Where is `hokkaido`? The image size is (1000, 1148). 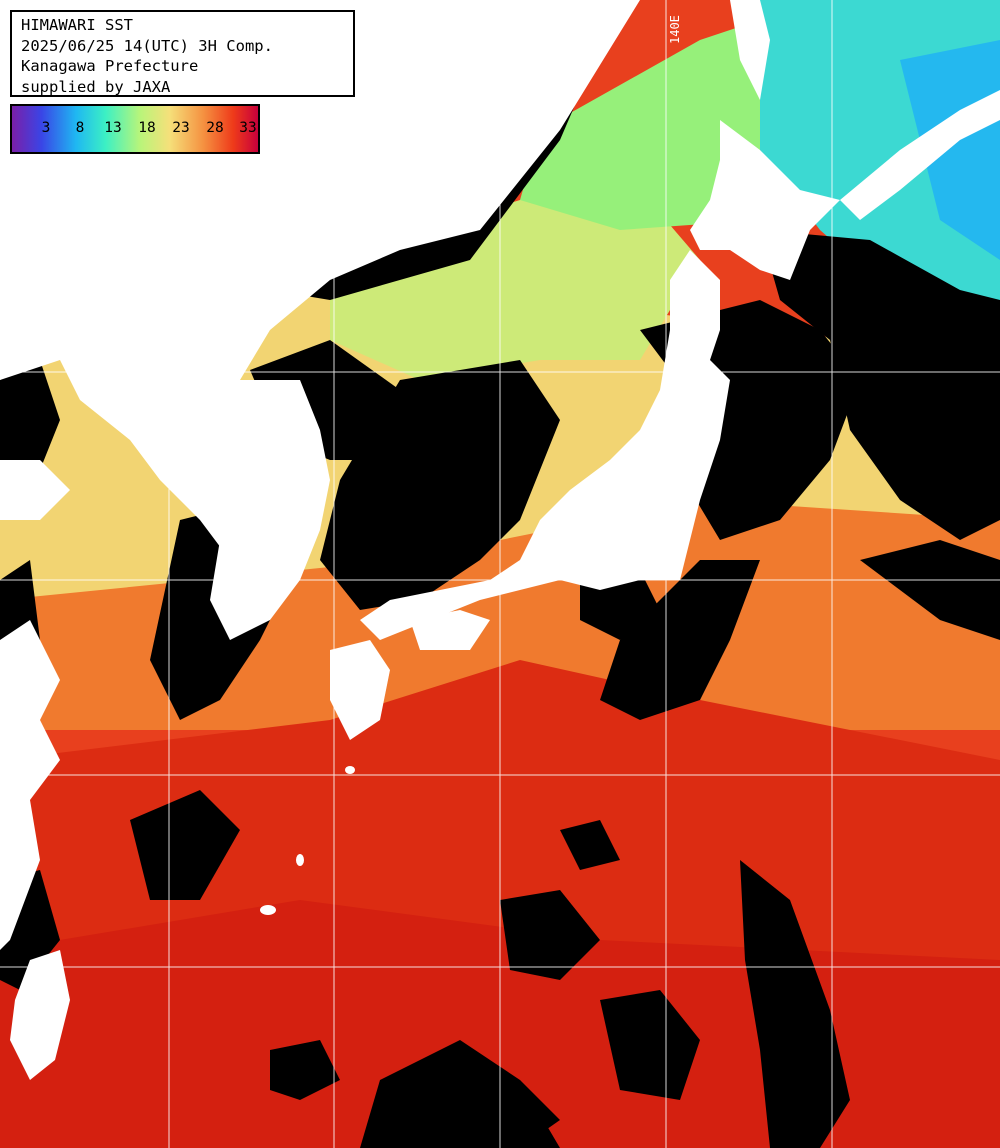
hokkaido is located at coordinates (765, 200).